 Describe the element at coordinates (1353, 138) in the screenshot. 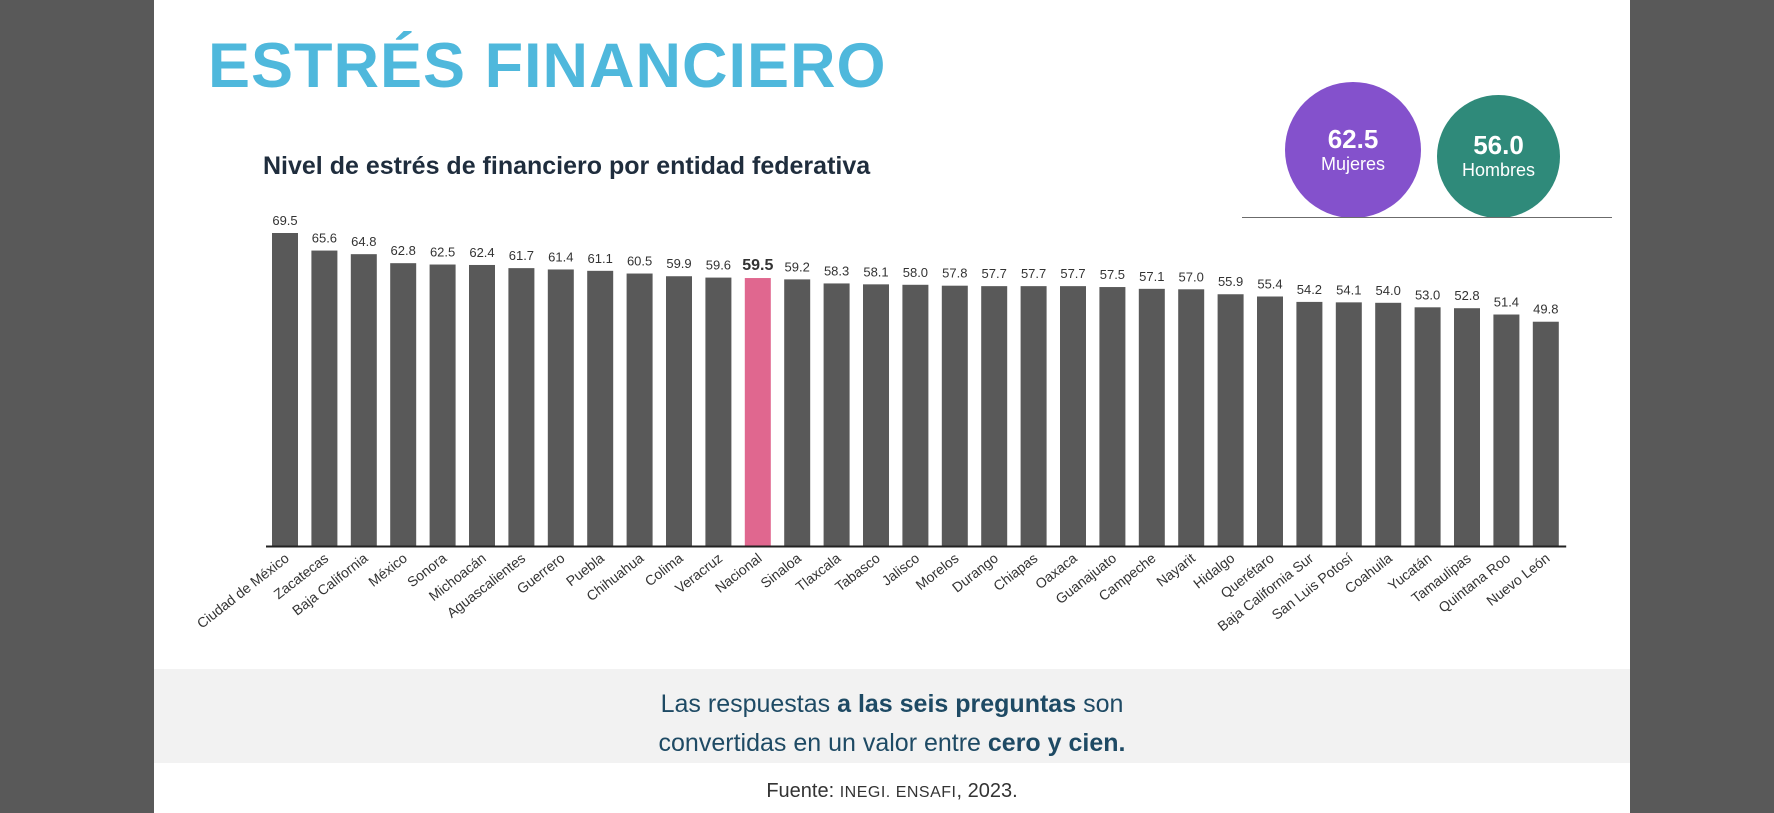

I see `women-value: 62.5` at that location.